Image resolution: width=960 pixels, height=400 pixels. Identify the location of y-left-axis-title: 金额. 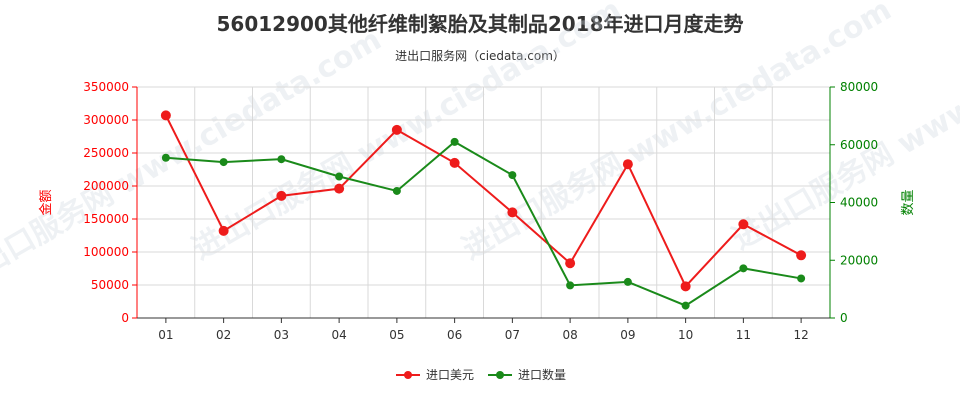
(46, 202).